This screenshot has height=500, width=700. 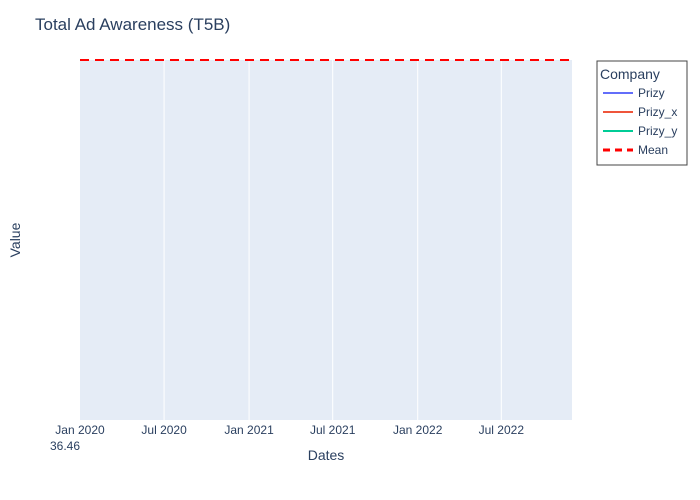 I want to click on legend-label: Prizy_x, so click(x=657, y=112).